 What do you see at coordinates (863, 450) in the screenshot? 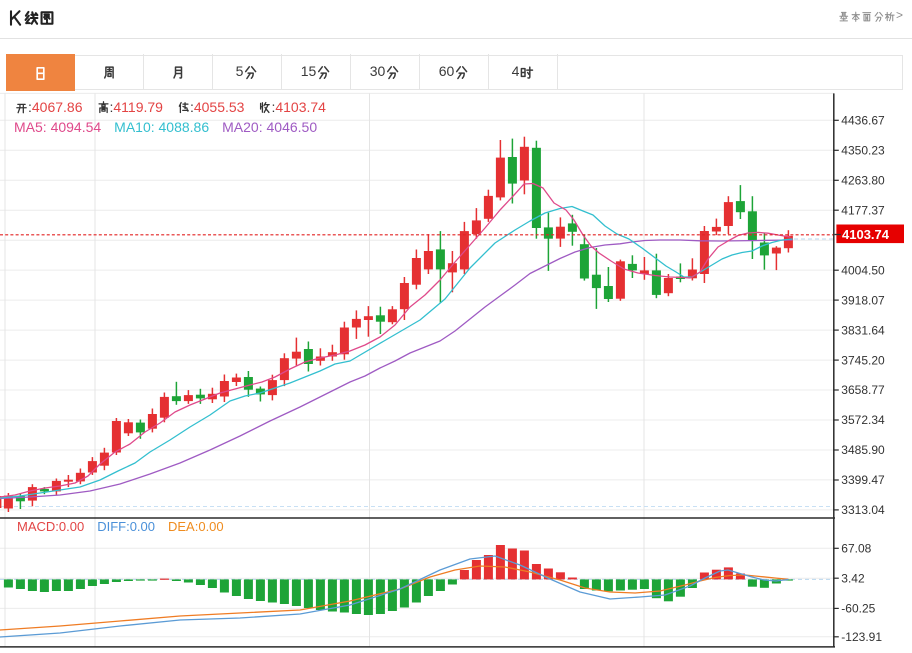
I see `svg-text: 3485.90` at bounding box center [863, 450].